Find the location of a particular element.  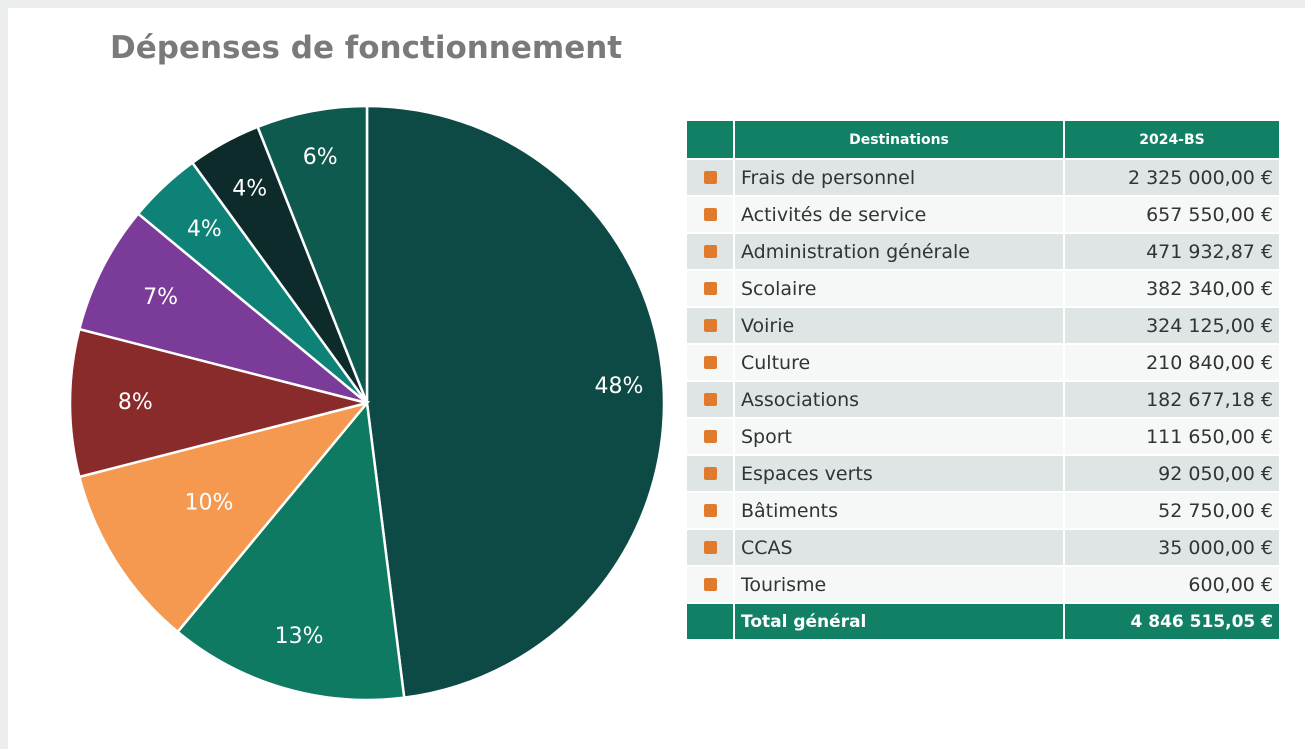

slice-label: 48% is located at coordinates (618, 386).